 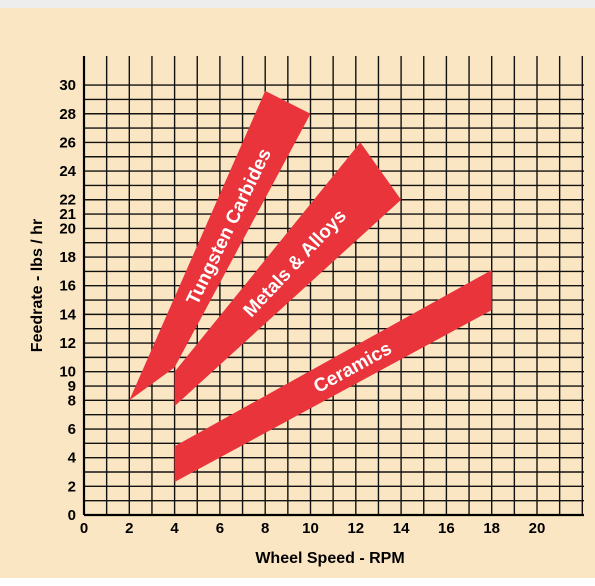 I want to click on y-tick-label: 4, so click(x=72, y=458).